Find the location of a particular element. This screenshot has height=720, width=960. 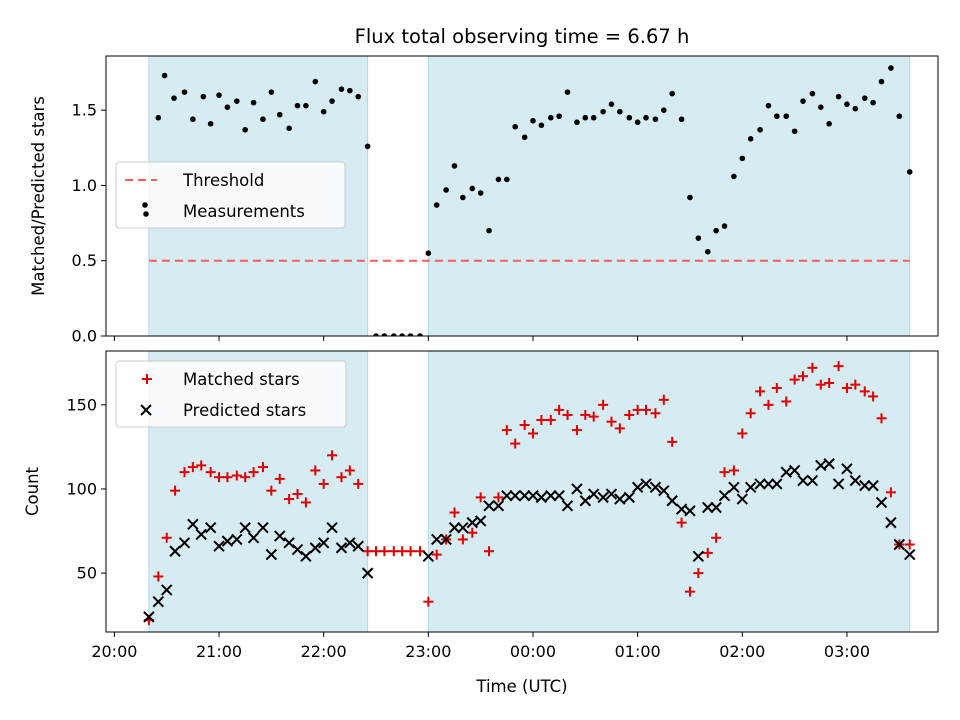

y-tick-label: 1.5 is located at coordinates (84, 110).